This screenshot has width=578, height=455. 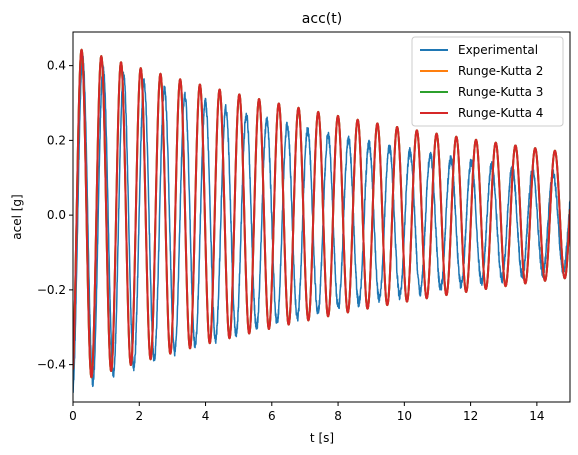 I want to click on y-tick-label: 0.0, so click(x=56, y=215).